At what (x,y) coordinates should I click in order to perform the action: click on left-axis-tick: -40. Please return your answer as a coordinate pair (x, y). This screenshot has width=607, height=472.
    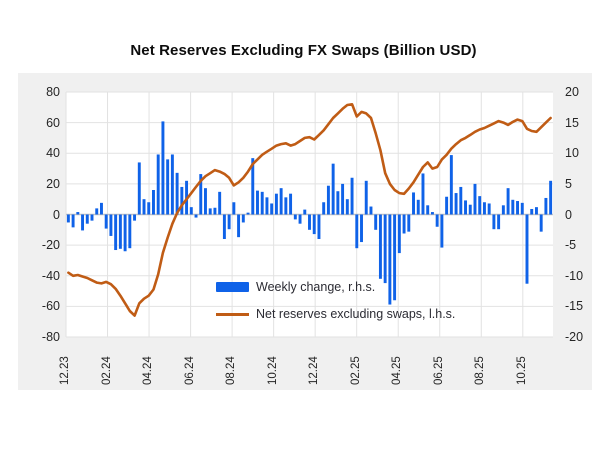
    Looking at the image, I should click on (50, 275).